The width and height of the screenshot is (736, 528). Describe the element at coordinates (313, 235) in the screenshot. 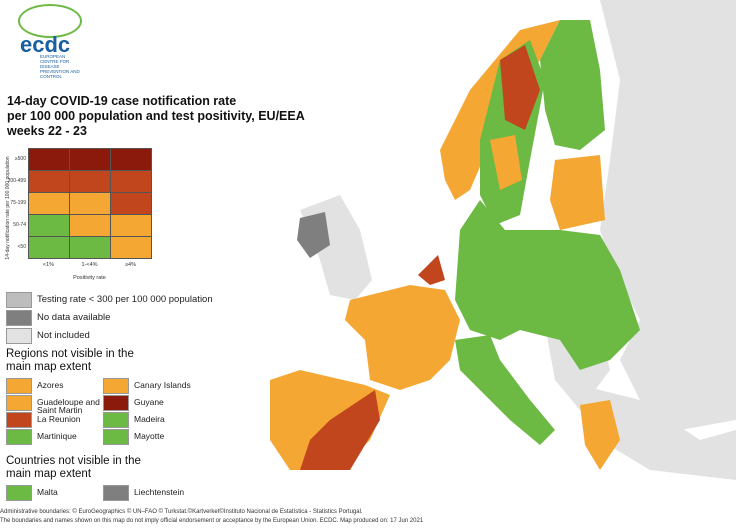

I see `ireland` at that location.